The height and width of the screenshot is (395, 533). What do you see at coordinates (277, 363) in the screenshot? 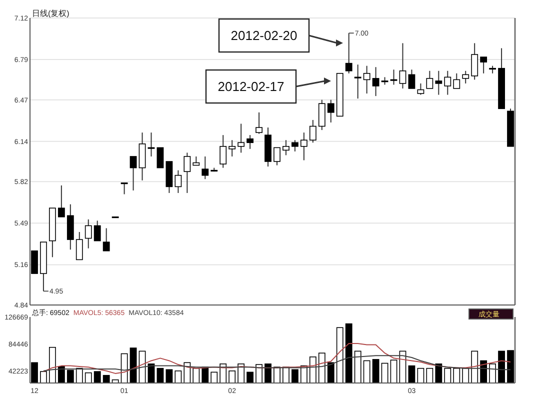
I see `line-series` at bounding box center [277, 363].